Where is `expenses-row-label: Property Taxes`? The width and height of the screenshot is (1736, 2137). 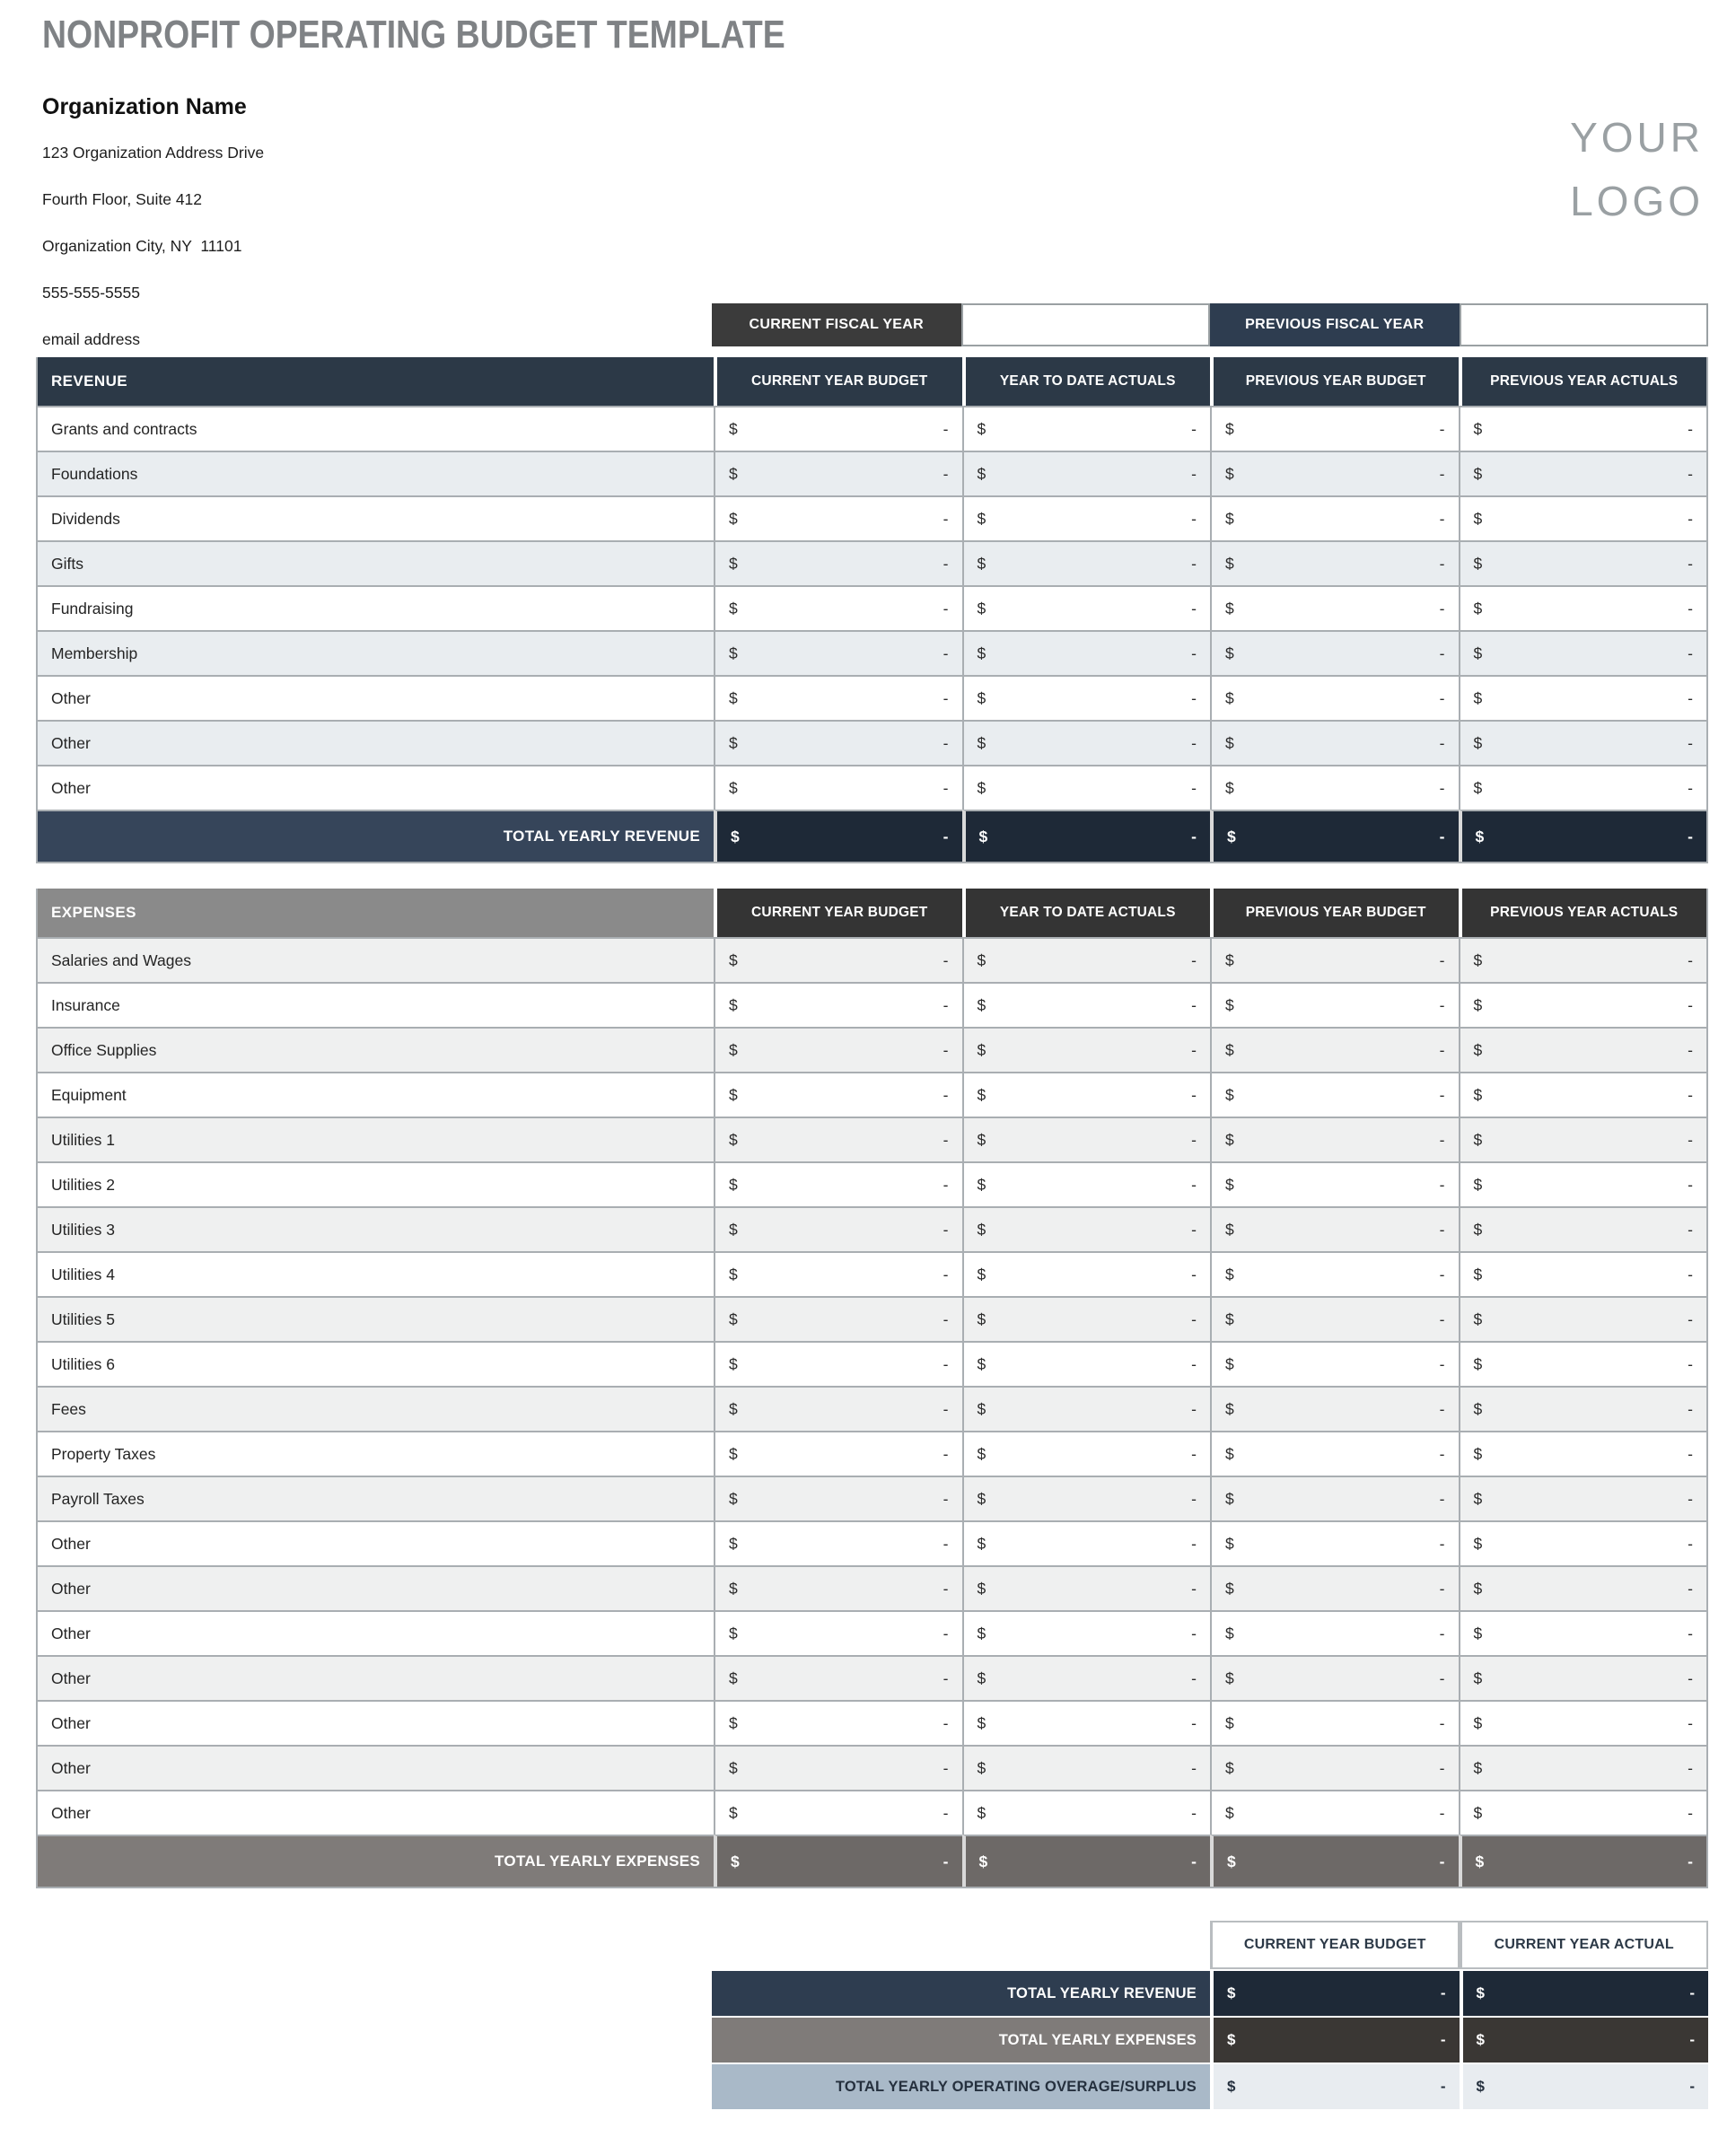 expenses-row-label: Property Taxes is located at coordinates (376, 1453).